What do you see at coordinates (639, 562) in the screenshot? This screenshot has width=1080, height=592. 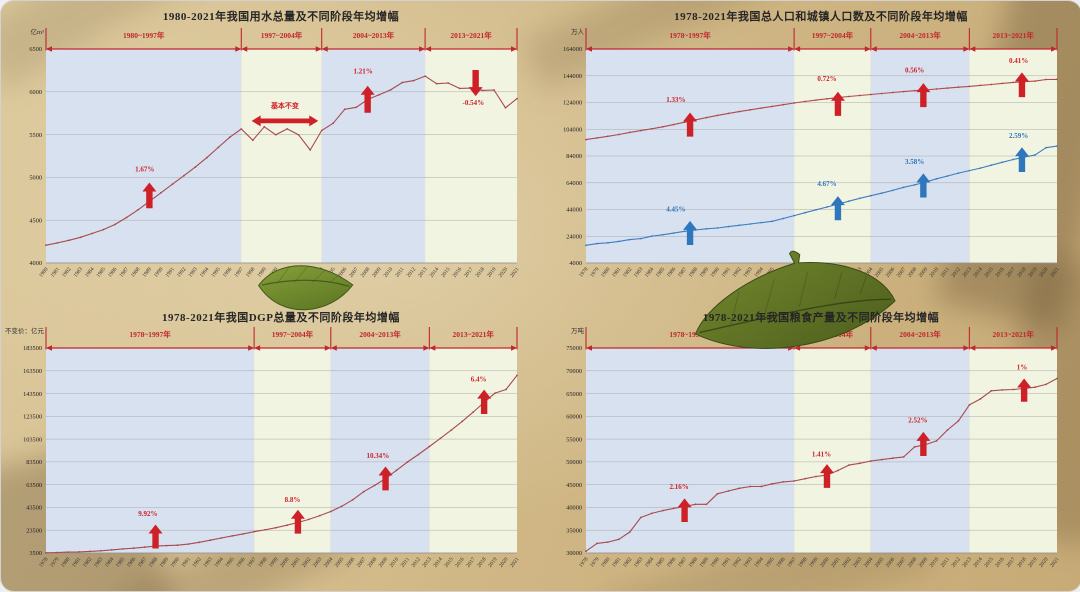 I see `svg-text: 1983` at bounding box center [639, 562].